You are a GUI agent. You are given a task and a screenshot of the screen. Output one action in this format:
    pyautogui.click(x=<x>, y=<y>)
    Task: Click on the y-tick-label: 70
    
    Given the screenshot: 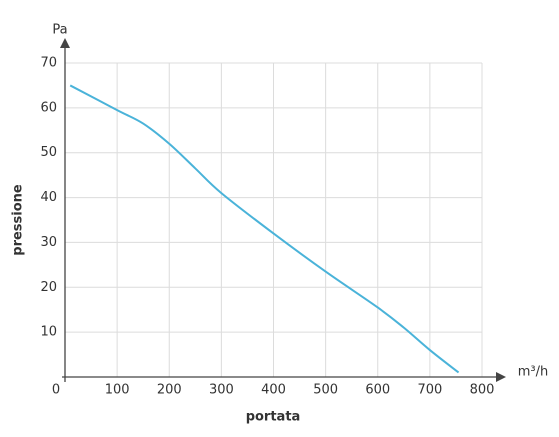 What is the action you would take?
    pyautogui.click(x=48, y=63)
    